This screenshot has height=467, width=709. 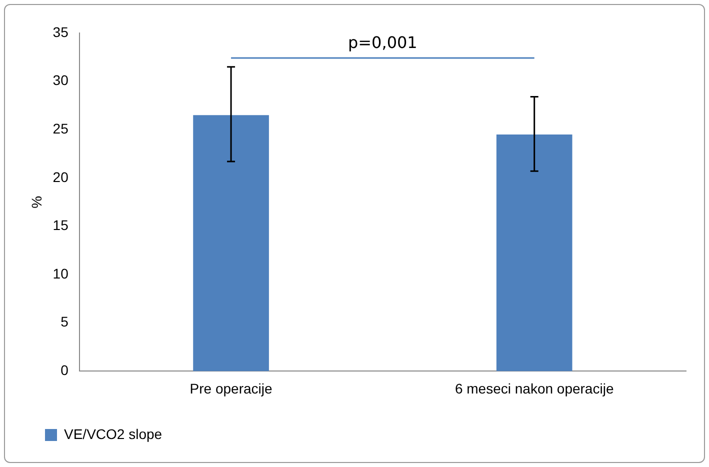 What do you see at coordinates (60, 273) in the screenshot?
I see `y-tick-label: 10` at bounding box center [60, 273].